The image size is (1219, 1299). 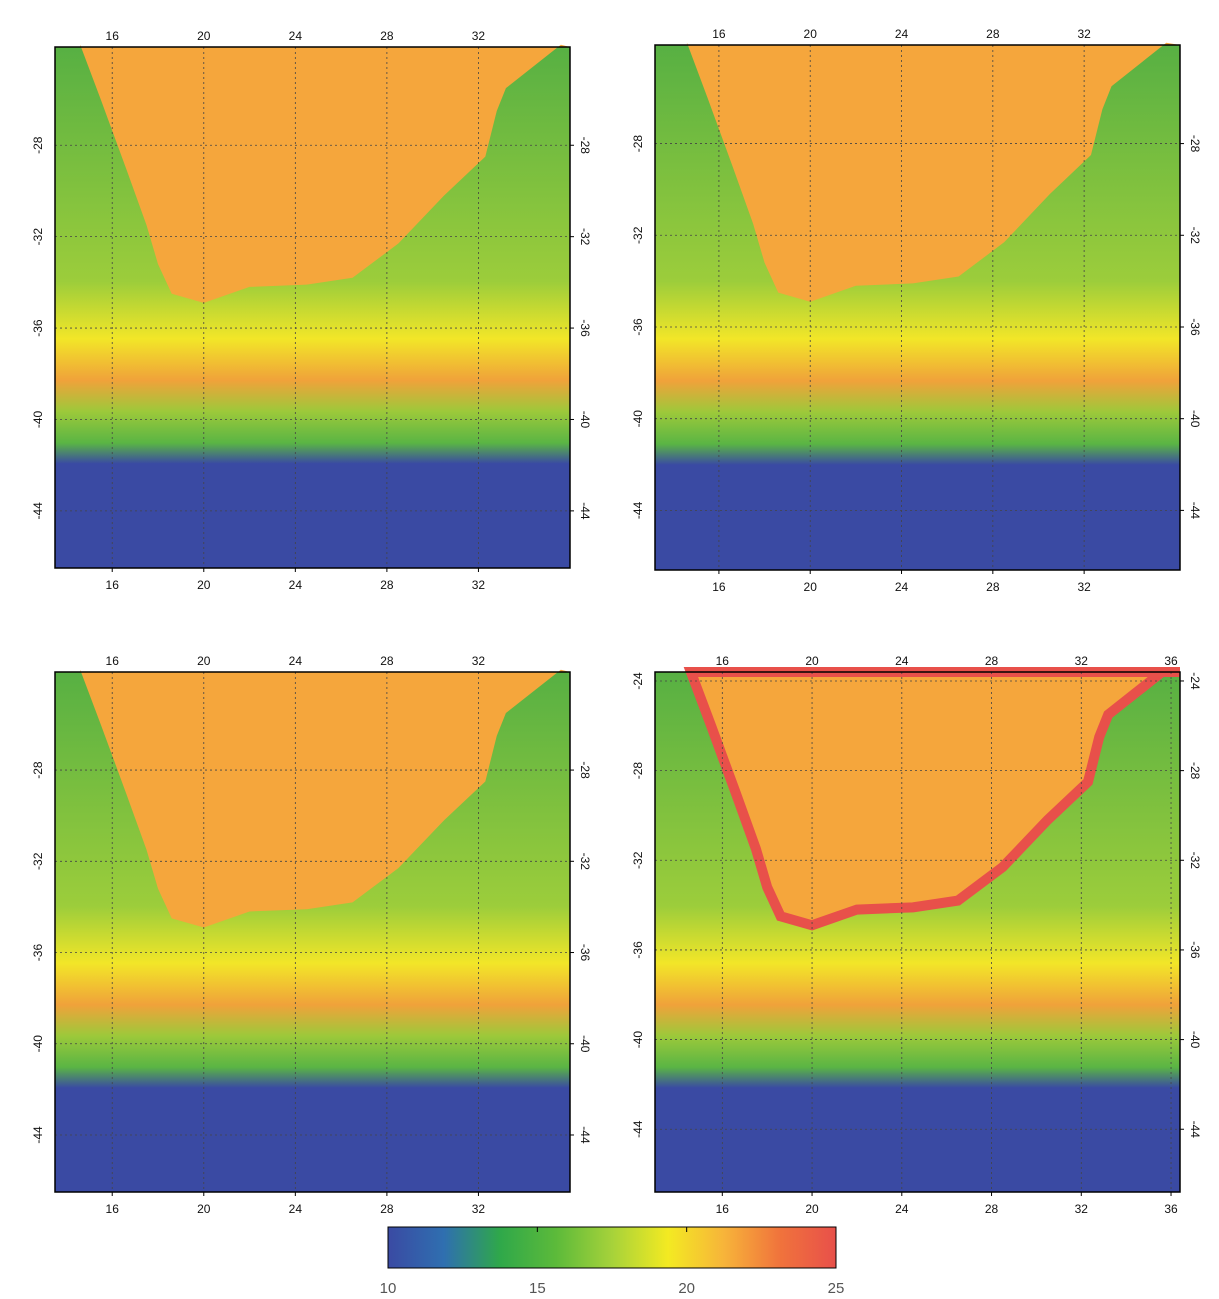 What do you see at coordinates (836, 1288) in the screenshot?
I see `colorbar-label: 25` at bounding box center [836, 1288].